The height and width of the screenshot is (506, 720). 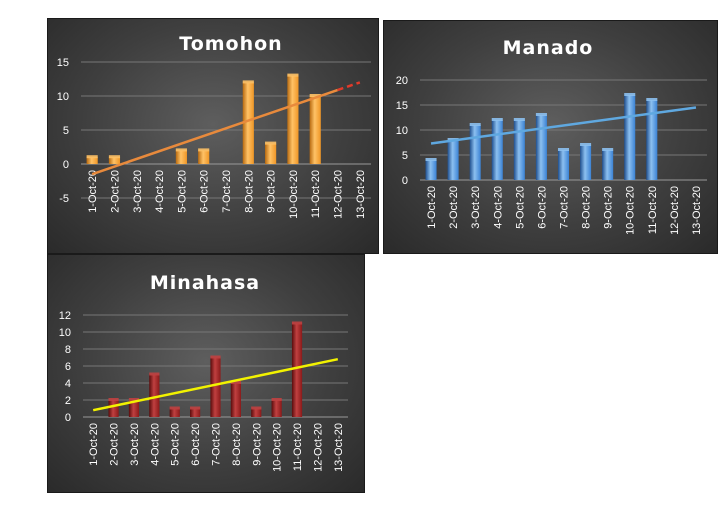 I want to click on y-tick-label: -5, so click(x=64, y=199).